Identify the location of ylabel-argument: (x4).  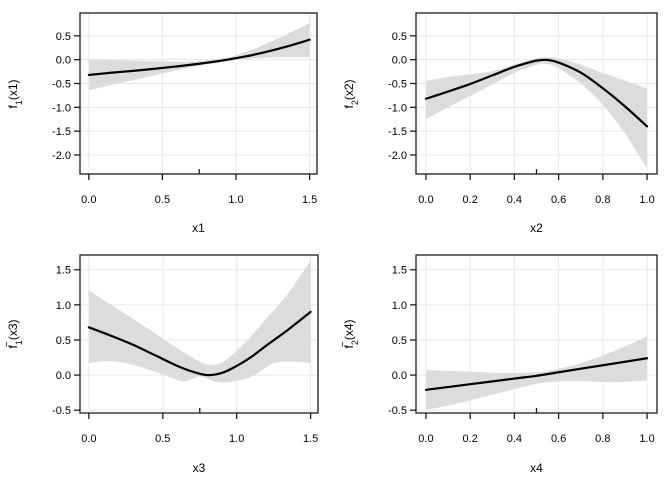
(349, 330).